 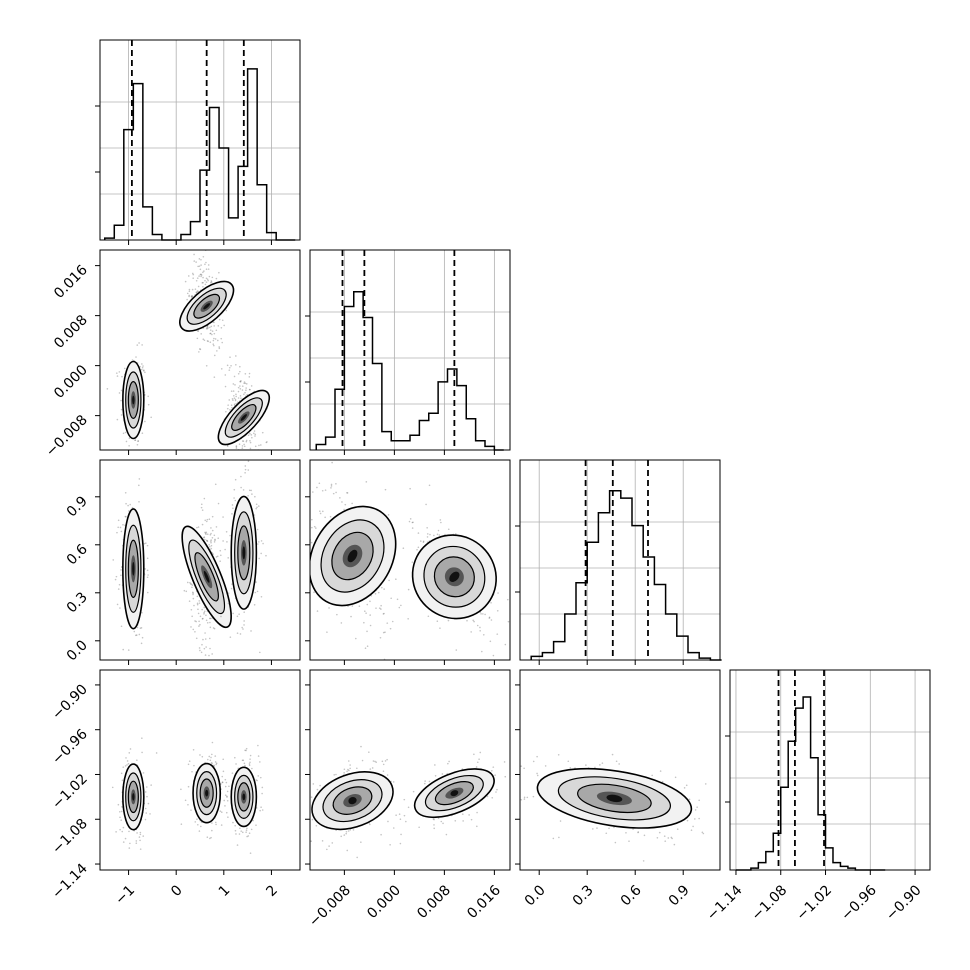 What do you see at coordinates (71, 332) in the screenshot?
I see `y-tick-label: 0.008` at bounding box center [71, 332].